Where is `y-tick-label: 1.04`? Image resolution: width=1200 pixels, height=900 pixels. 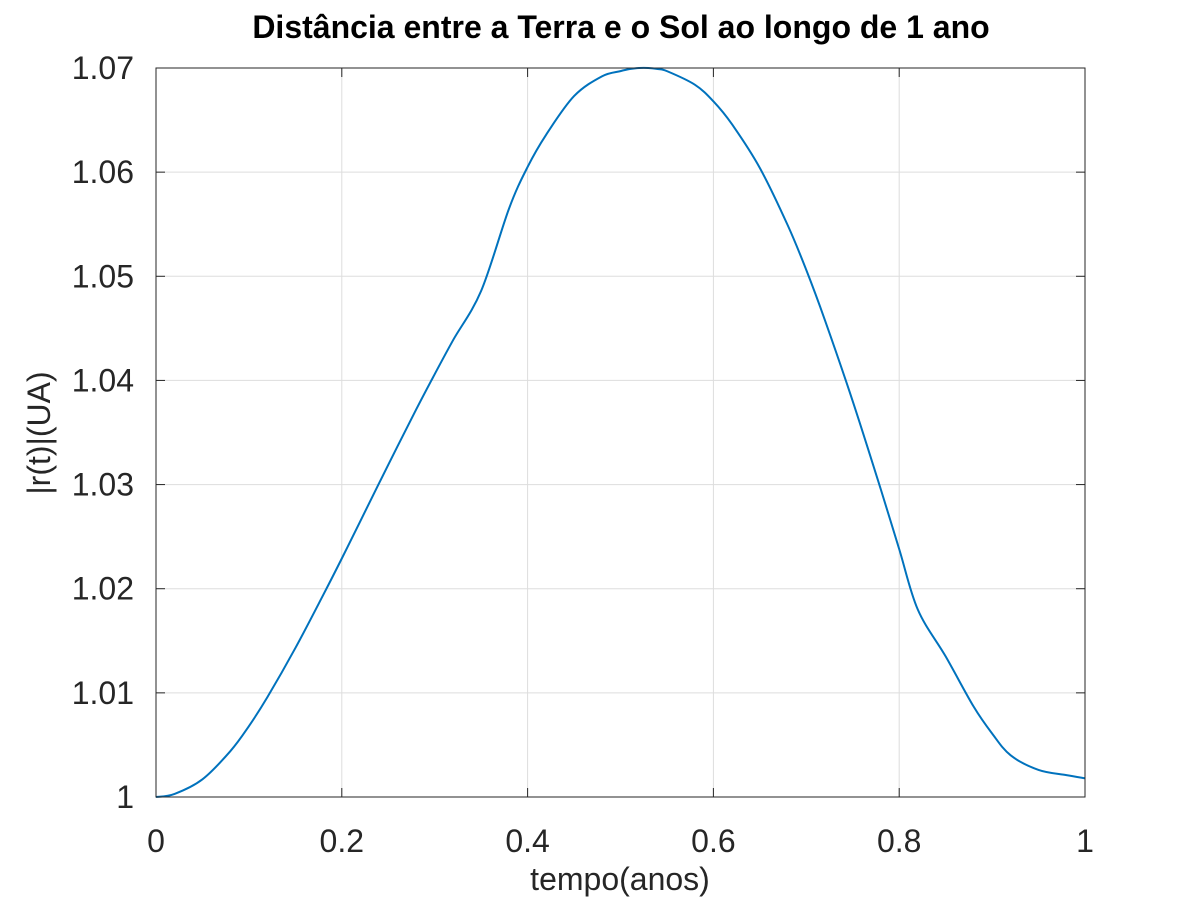
y-tick-label: 1.04 is located at coordinates (103, 380).